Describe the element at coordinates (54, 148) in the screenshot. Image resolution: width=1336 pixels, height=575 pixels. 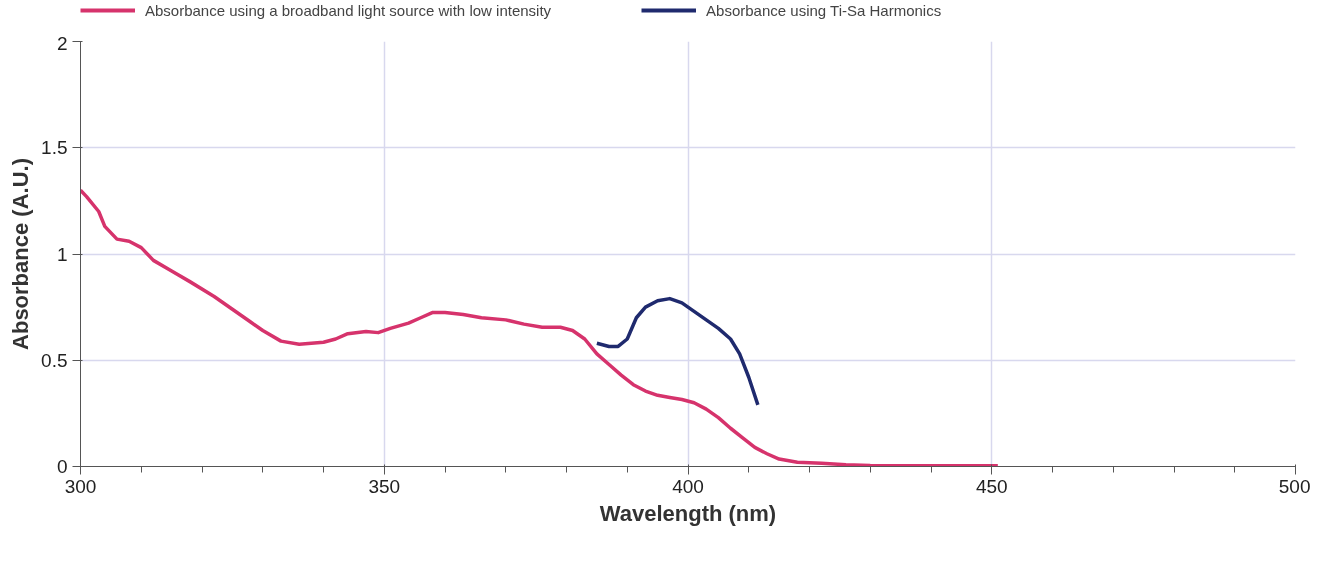
I see `y-tick-label: 1.5` at that location.